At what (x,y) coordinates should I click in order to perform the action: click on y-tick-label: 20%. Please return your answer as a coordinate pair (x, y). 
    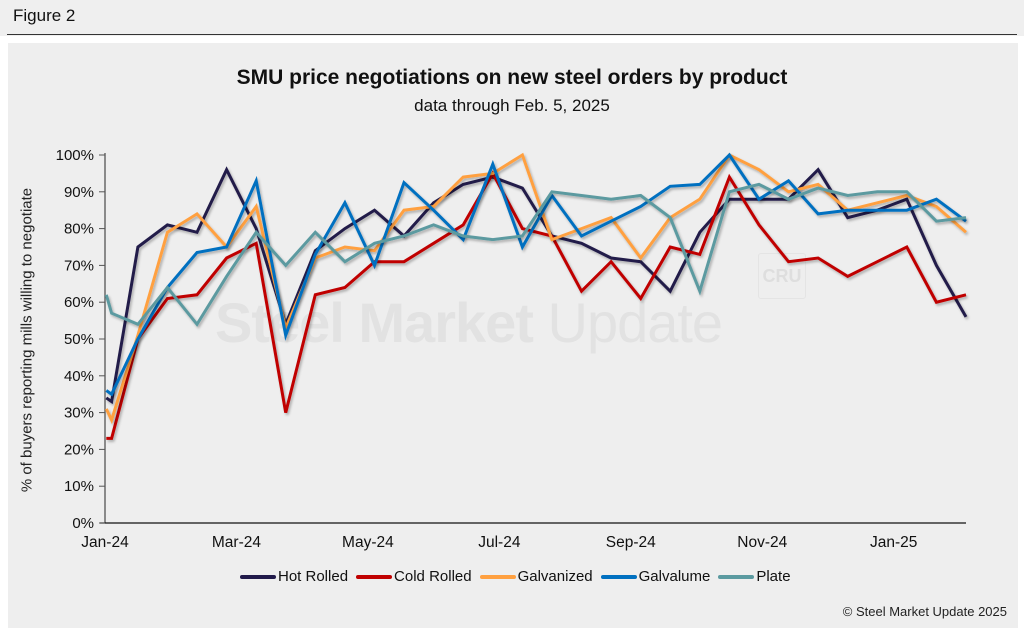
    Looking at the image, I should click on (79, 449).